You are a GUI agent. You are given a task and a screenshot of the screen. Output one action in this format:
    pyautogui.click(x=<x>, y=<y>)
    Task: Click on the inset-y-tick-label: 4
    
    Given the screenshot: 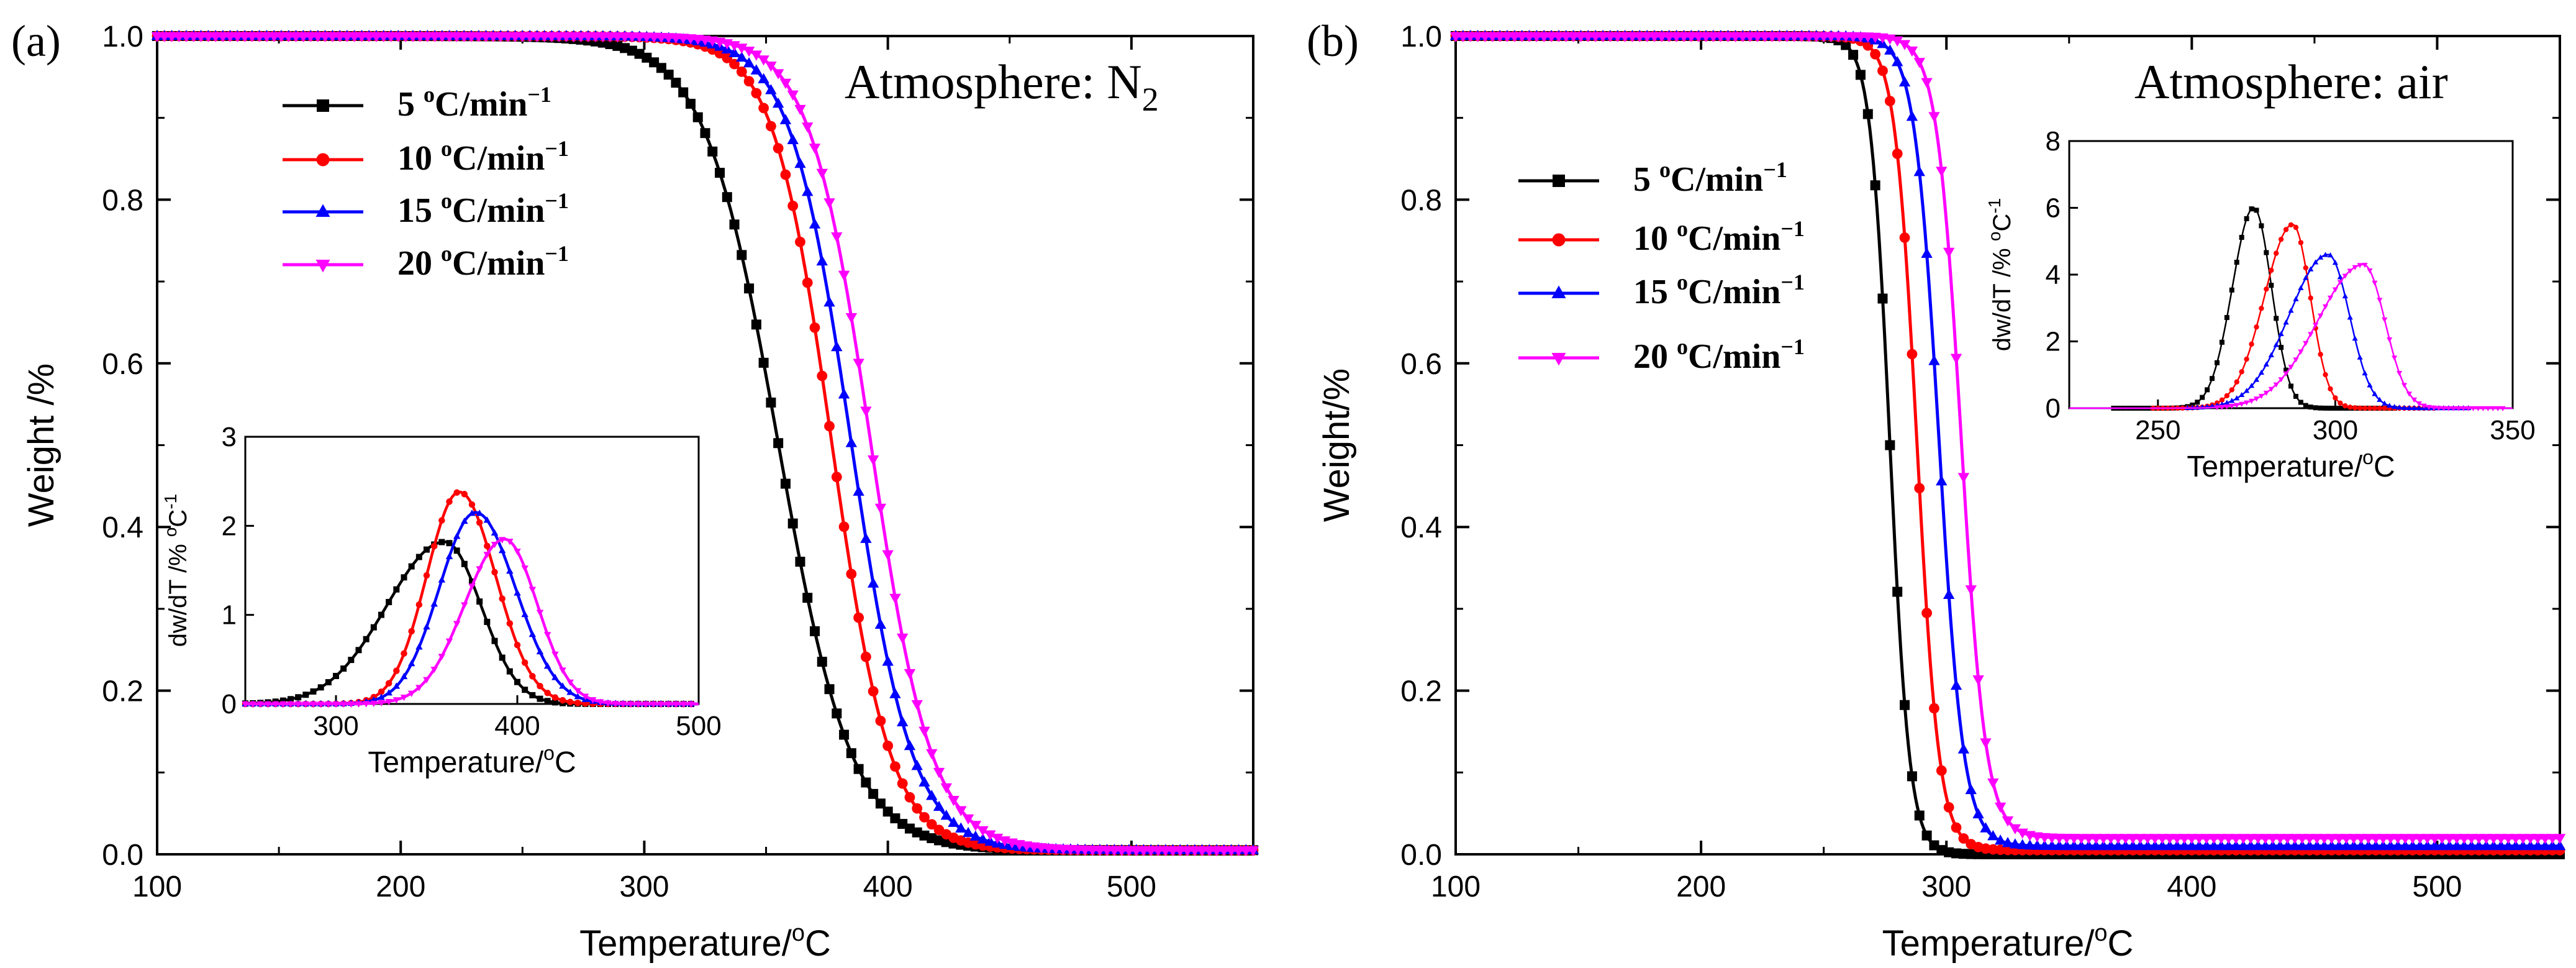 What is the action you would take?
    pyautogui.click(x=2053, y=275)
    